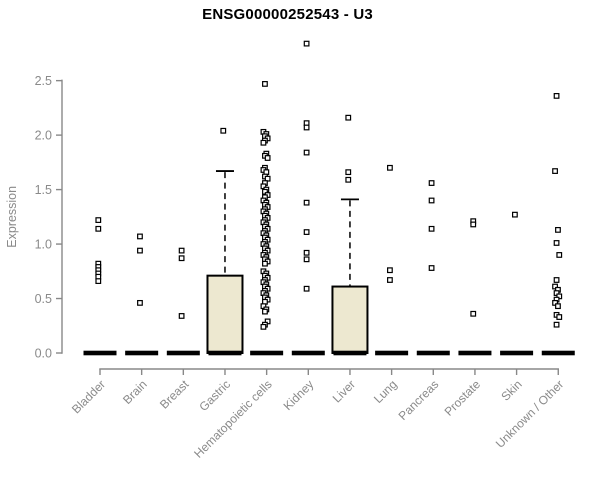 Image resolution: width=600 pixels, height=500 pixels. Describe the element at coordinates (12, 217) in the screenshot. I see `y-axis-title: Expression` at that location.